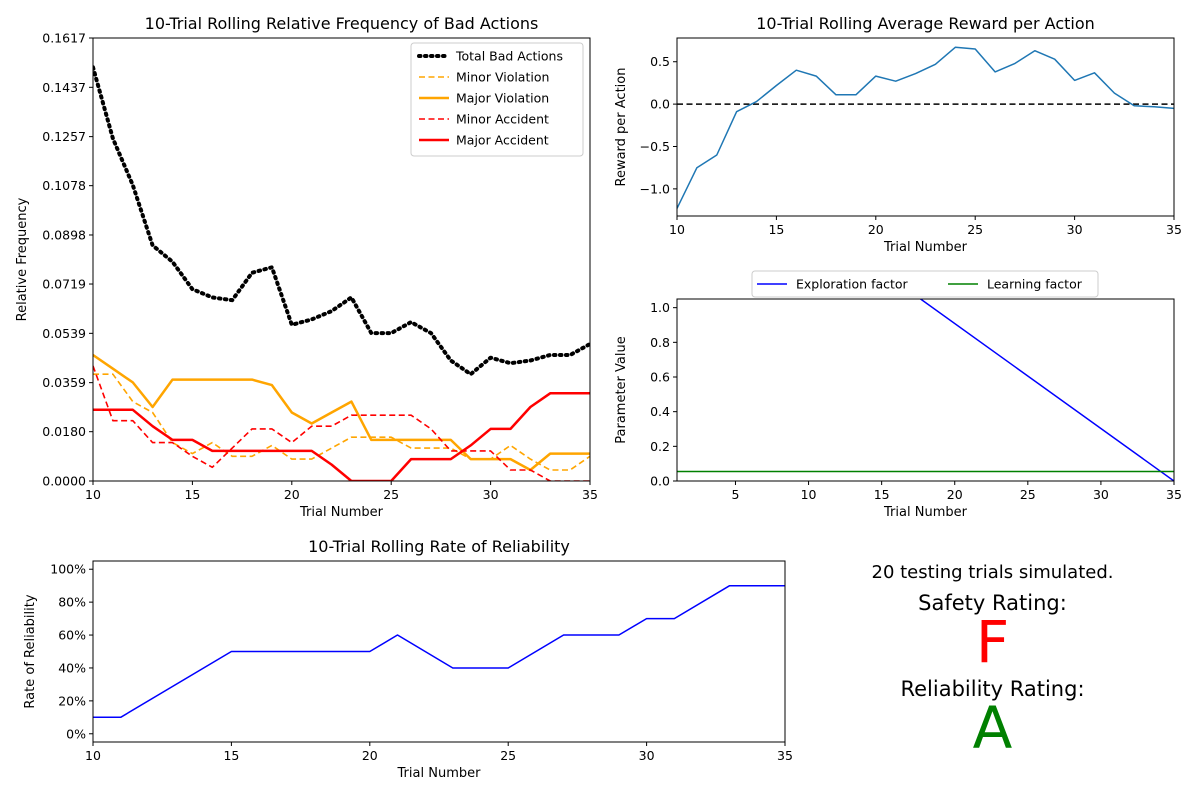 The height and width of the screenshot is (800, 1200). What do you see at coordinates (655, 188) in the screenshot?
I see `y-tick-label: −1.0` at bounding box center [655, 188].